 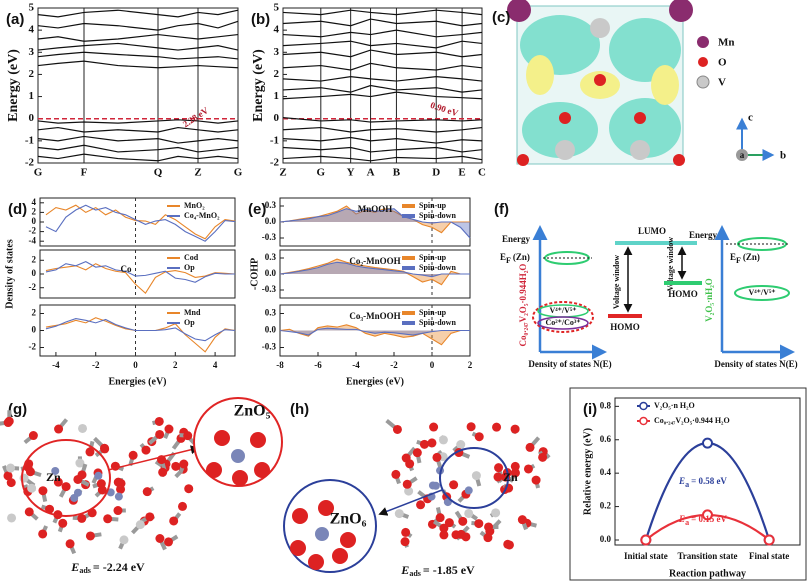 I want to click on dos-ellipse, so click(x=563, y=317).